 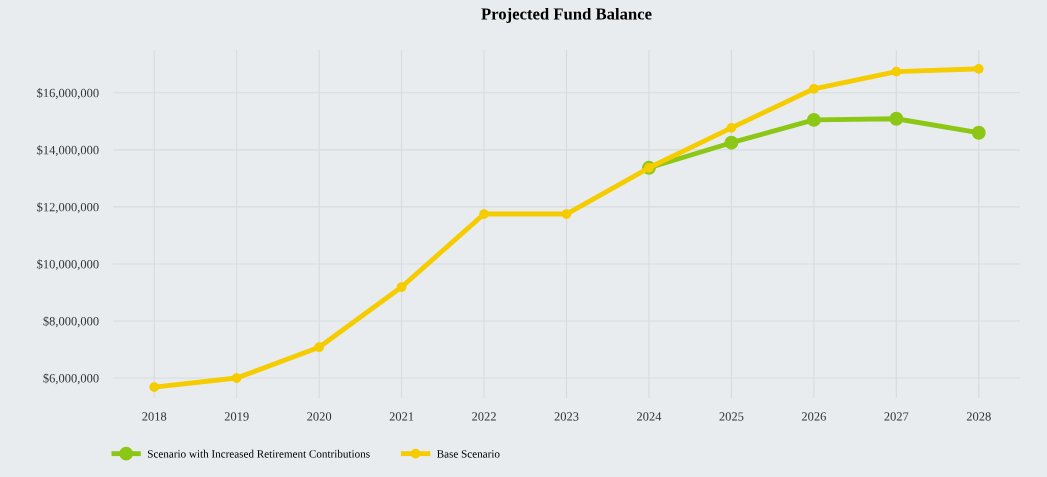 What do you see at coordinates (154, 416) in the screenshot?
I see `x-tick-label: 2018` at bounding box center [154, 416].